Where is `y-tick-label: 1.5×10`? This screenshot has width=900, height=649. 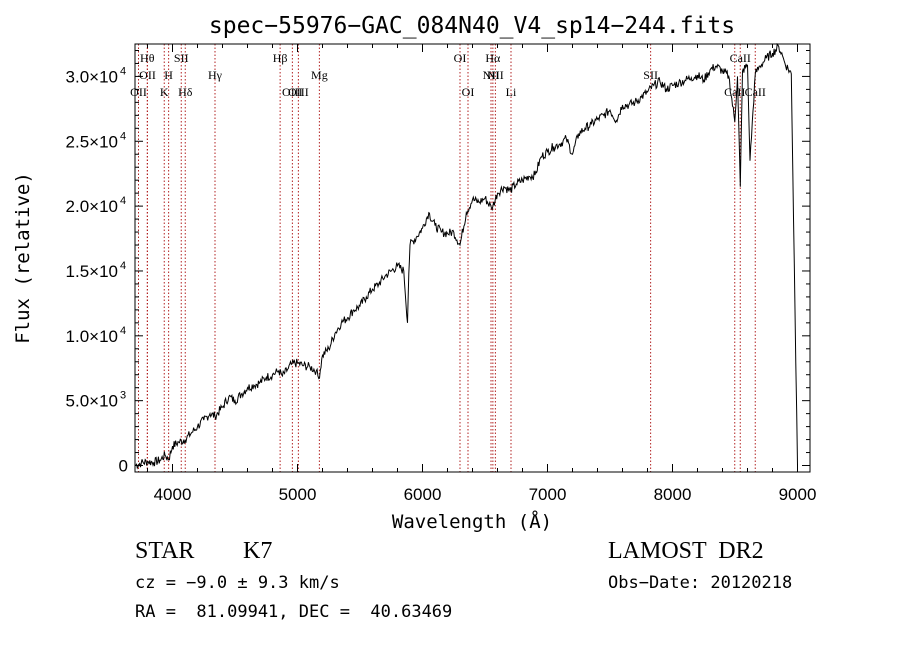
y-tick-label: 1.5×10 is located at coordinates (92, 271).